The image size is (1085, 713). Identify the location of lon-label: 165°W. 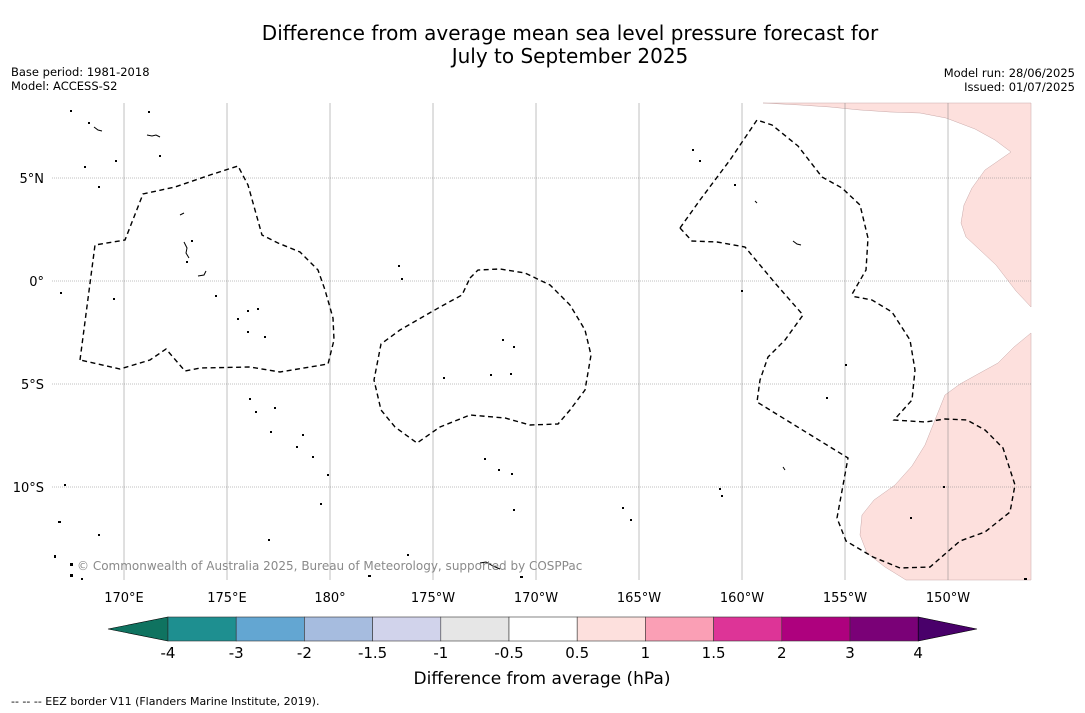
(639, 598).